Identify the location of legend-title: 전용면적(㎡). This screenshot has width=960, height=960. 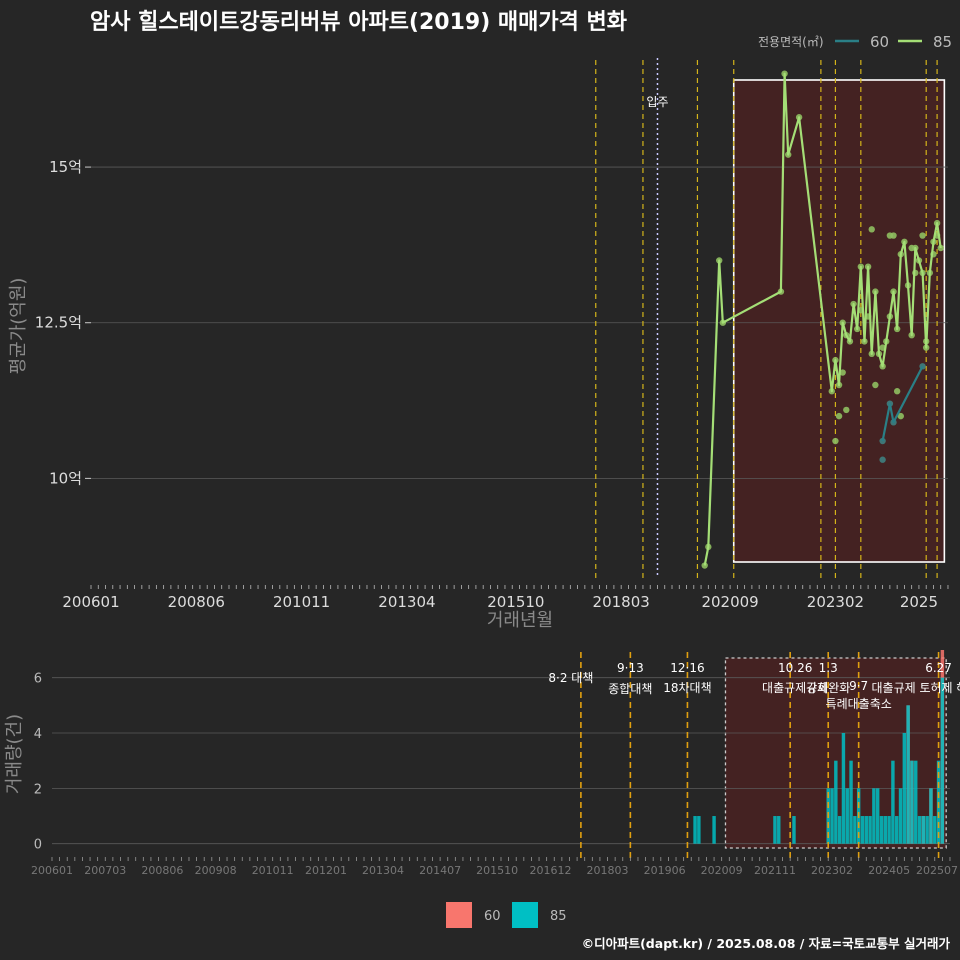
(791, 42).